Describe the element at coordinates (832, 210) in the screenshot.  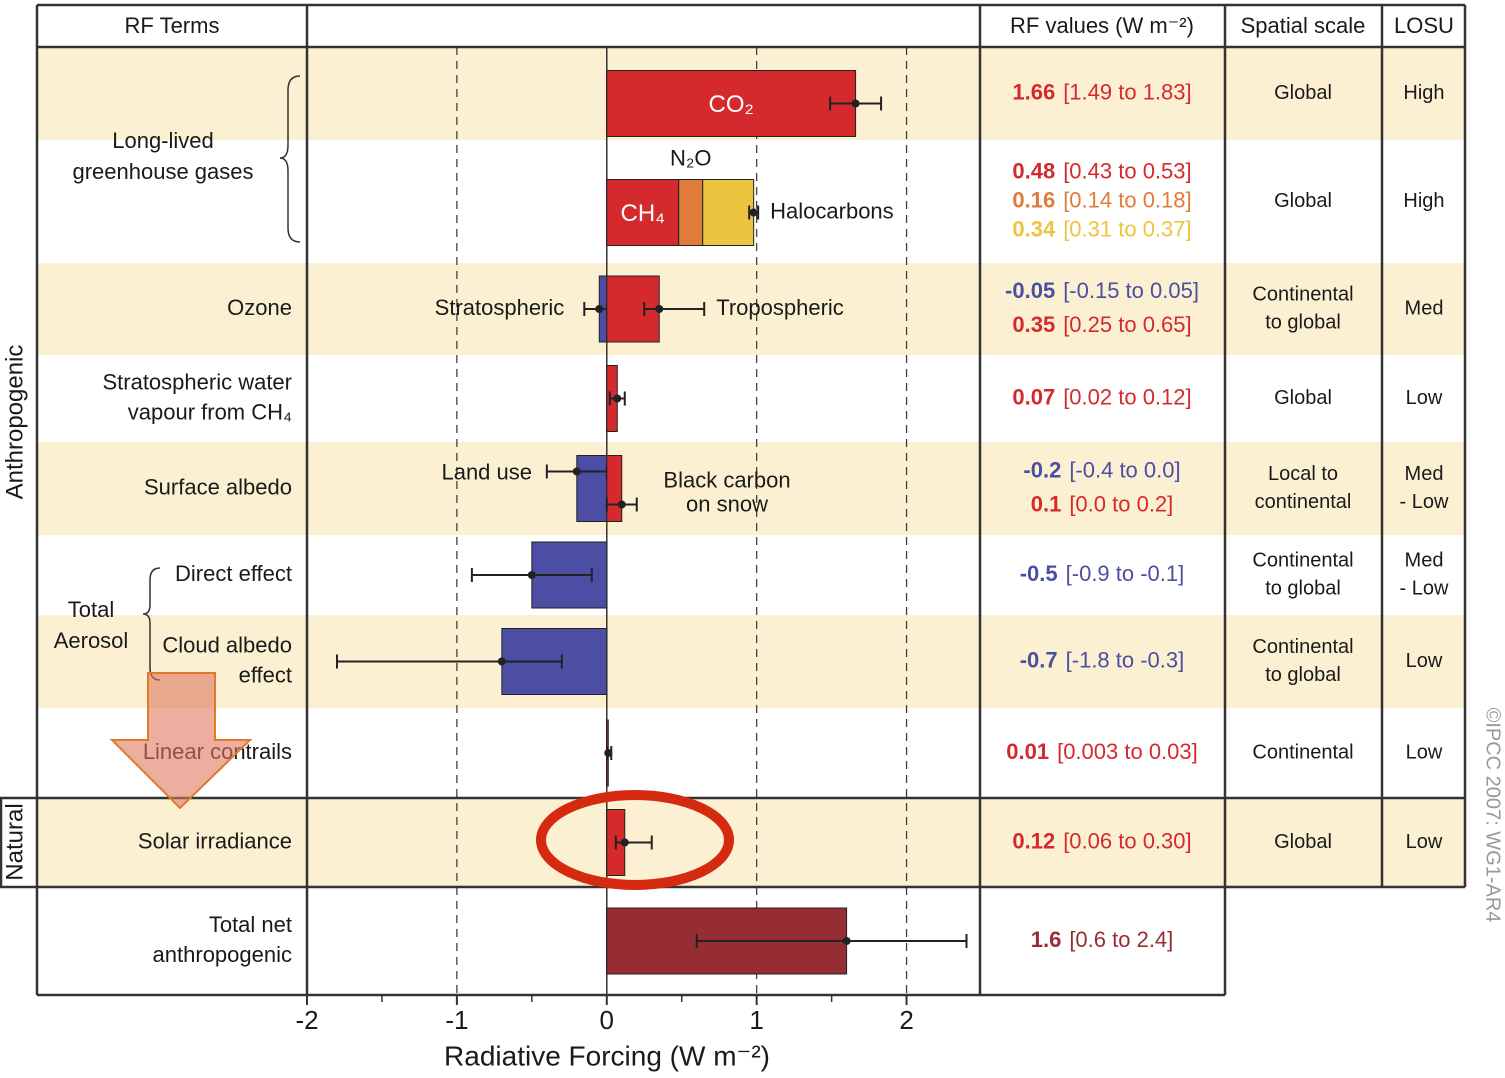
I see `bar-label: Halocarbons` at that location.